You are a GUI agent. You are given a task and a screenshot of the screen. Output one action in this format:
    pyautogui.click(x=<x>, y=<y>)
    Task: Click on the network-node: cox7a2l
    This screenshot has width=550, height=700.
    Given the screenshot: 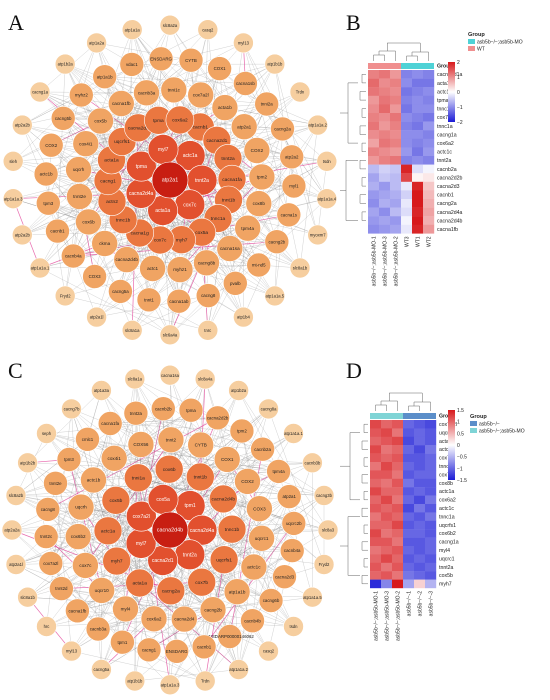 What is the action you would take?
    pyautogui.click(x=200, y=95)
    